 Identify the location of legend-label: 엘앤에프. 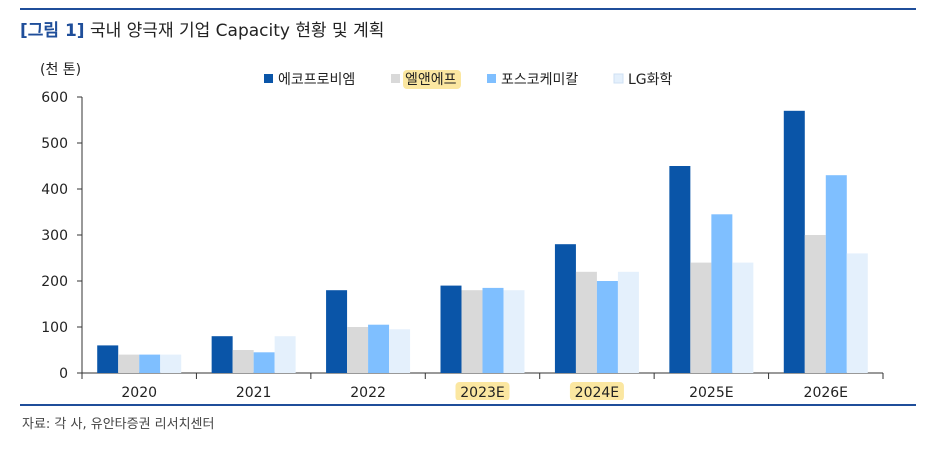
(431, 80).